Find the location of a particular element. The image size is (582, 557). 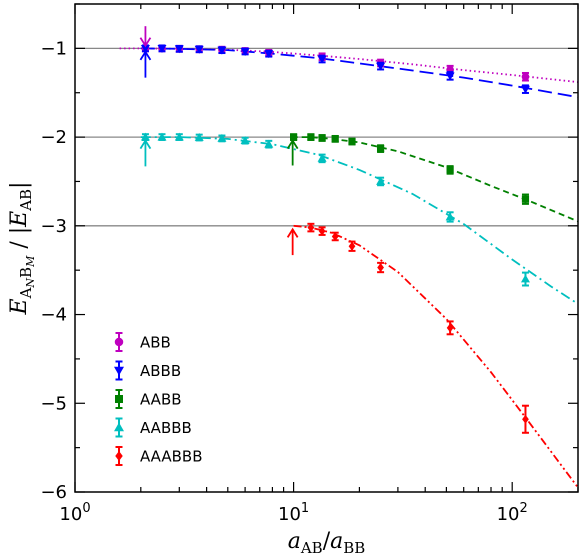

fit-curve-abb is located at coordinates (349, 65).